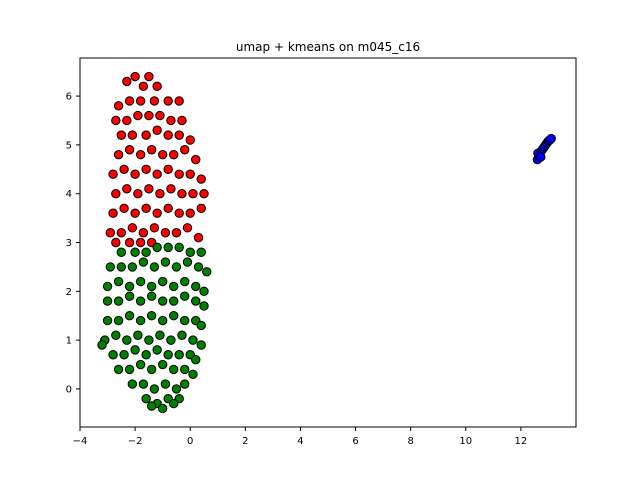 This screenshot has height=480, width=640. What do you see at coordinates (69, 341) in the screenshot?
I see `y-tick-label: 1` at bounding box center [69, 341].